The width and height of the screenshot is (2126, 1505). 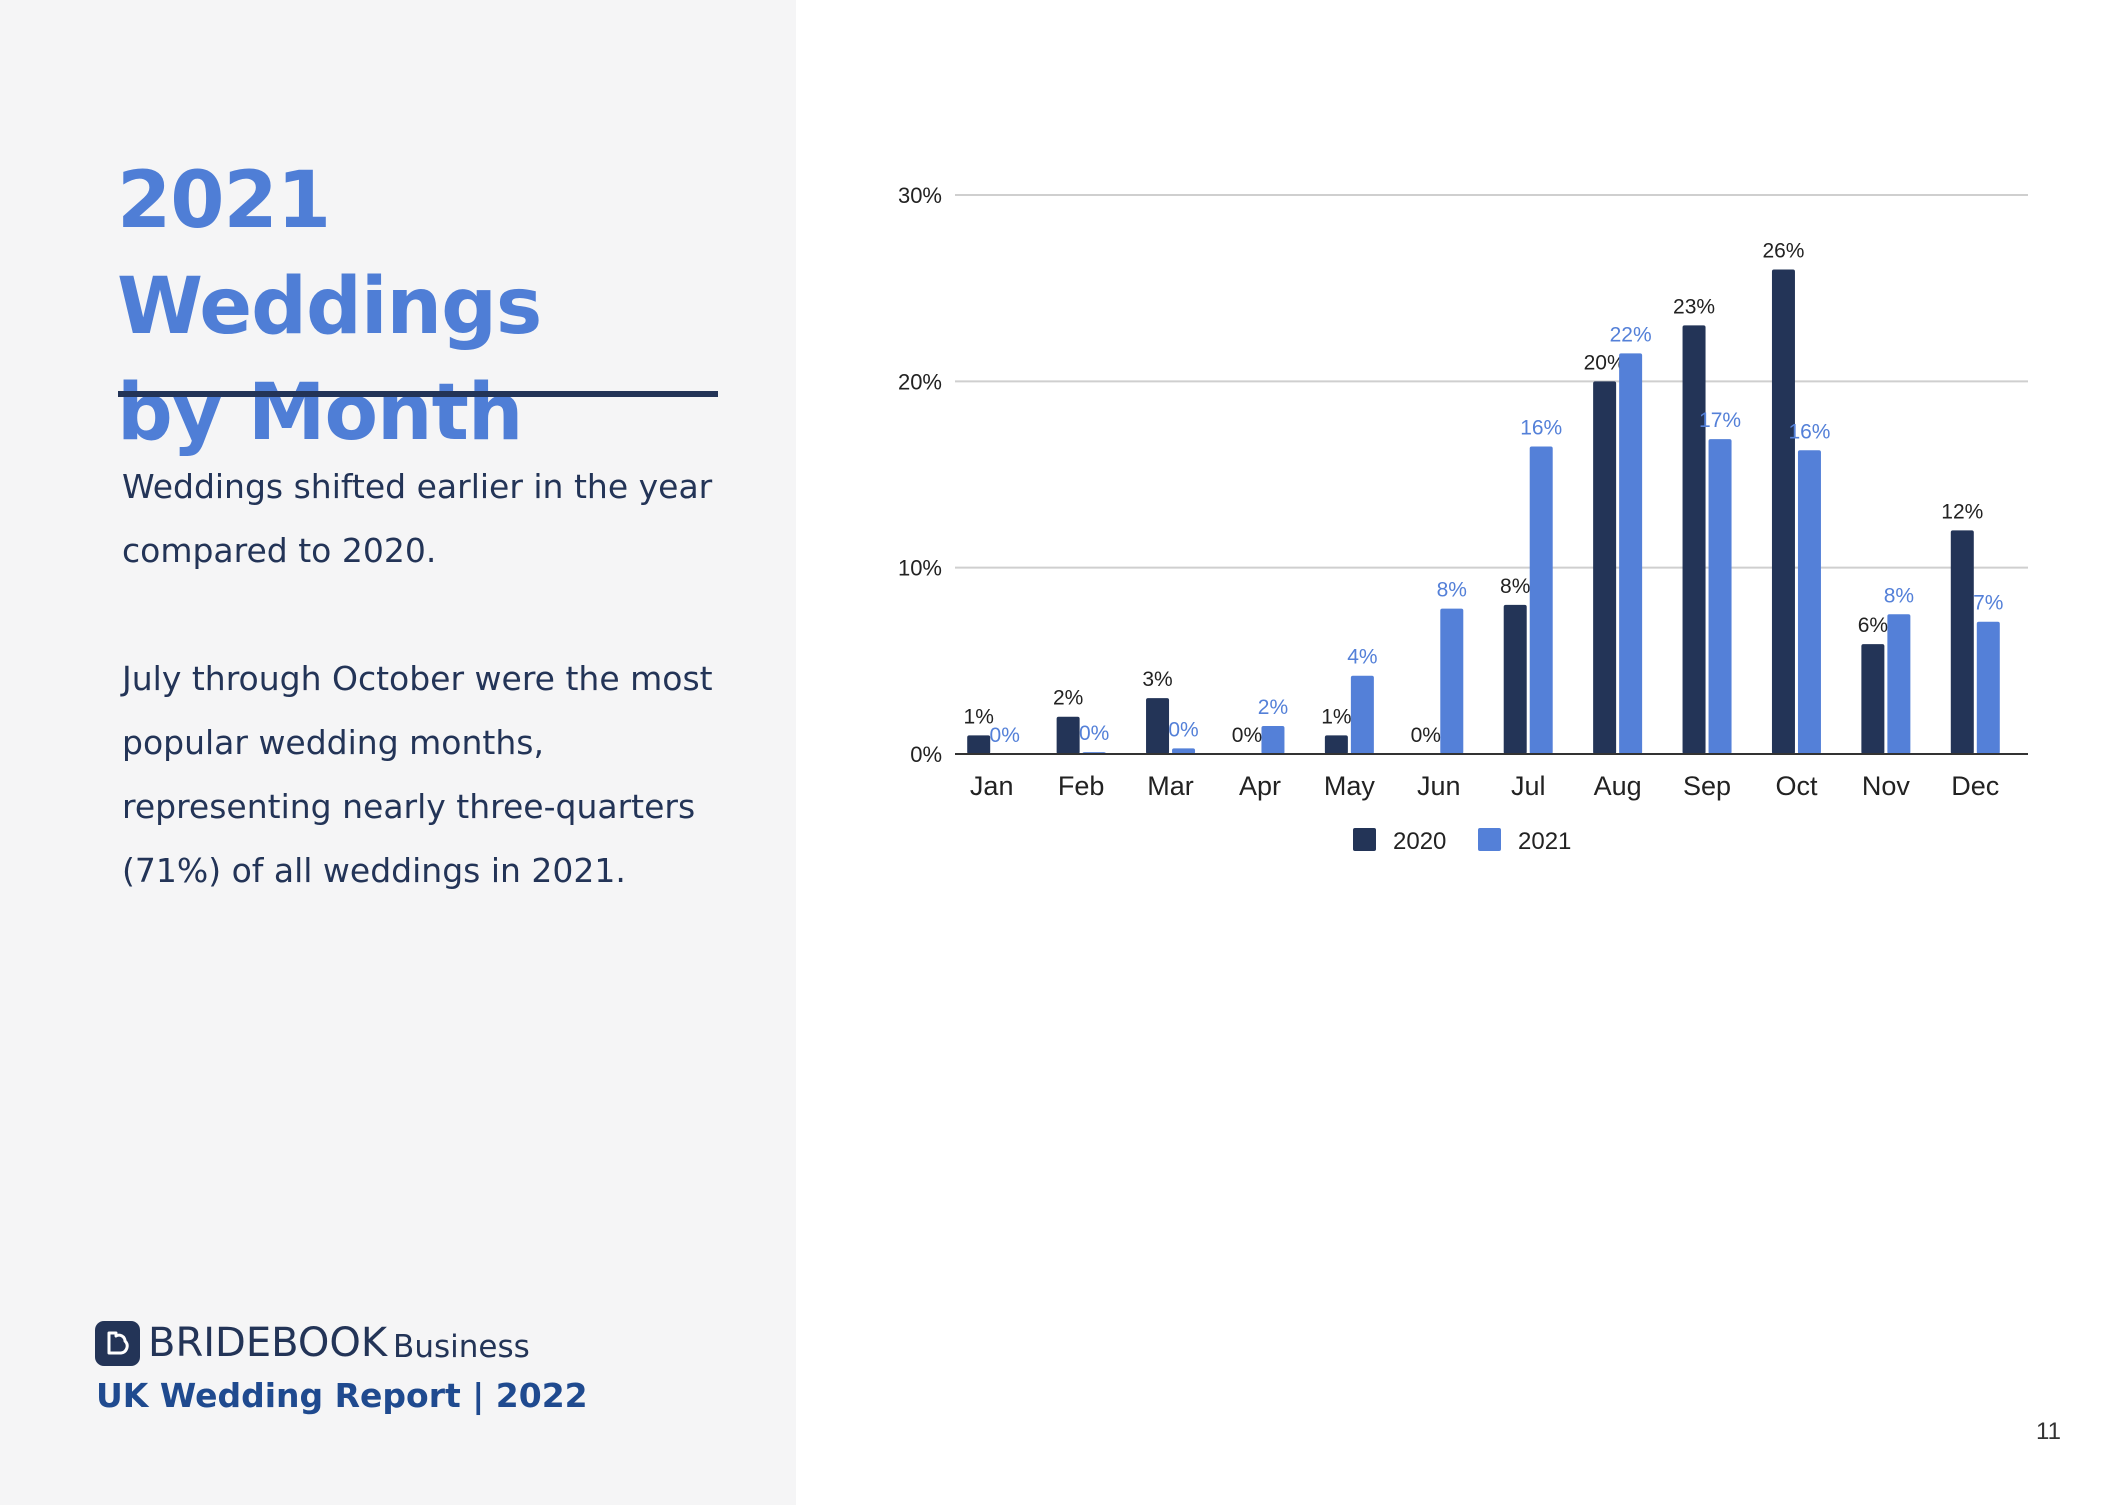 I want to click on data-label-2020: 6%, so click(x=1873, y=625).